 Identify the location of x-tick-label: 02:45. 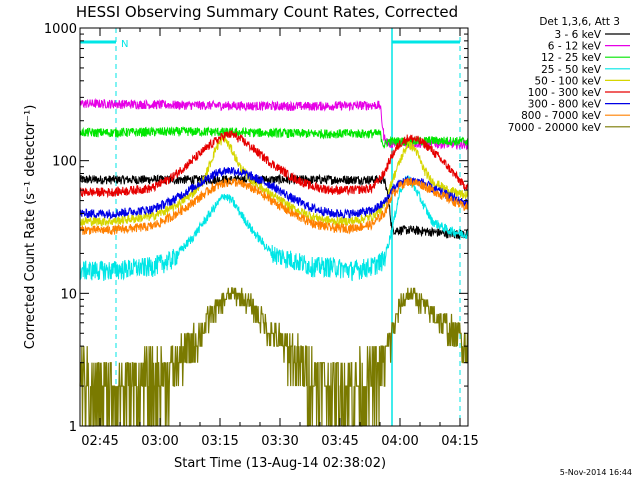
(99, 441).